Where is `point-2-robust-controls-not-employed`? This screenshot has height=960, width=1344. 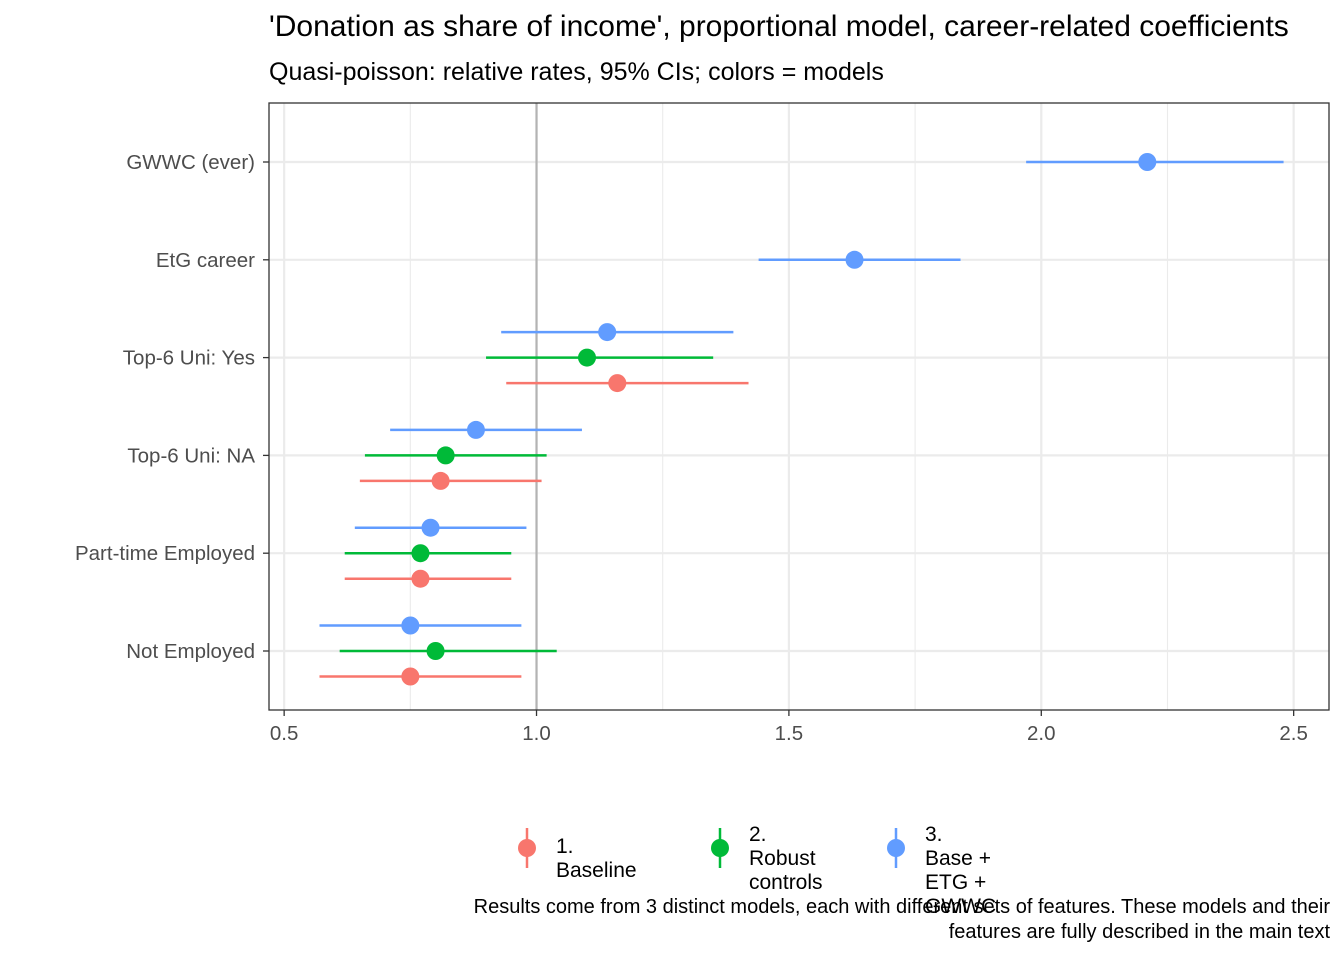
point-2-robust-controls-not-employed is located at coordinates (435, 651).